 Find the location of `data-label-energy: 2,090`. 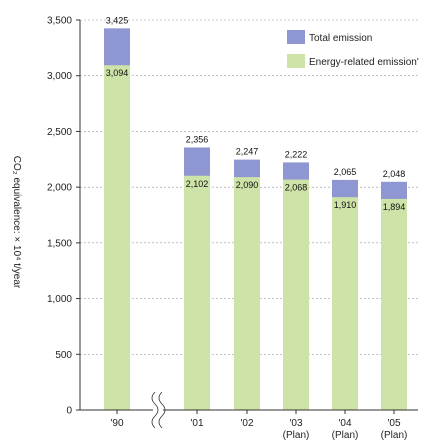

data-label-energy: 2,090 is located at coordinates (247, 185).